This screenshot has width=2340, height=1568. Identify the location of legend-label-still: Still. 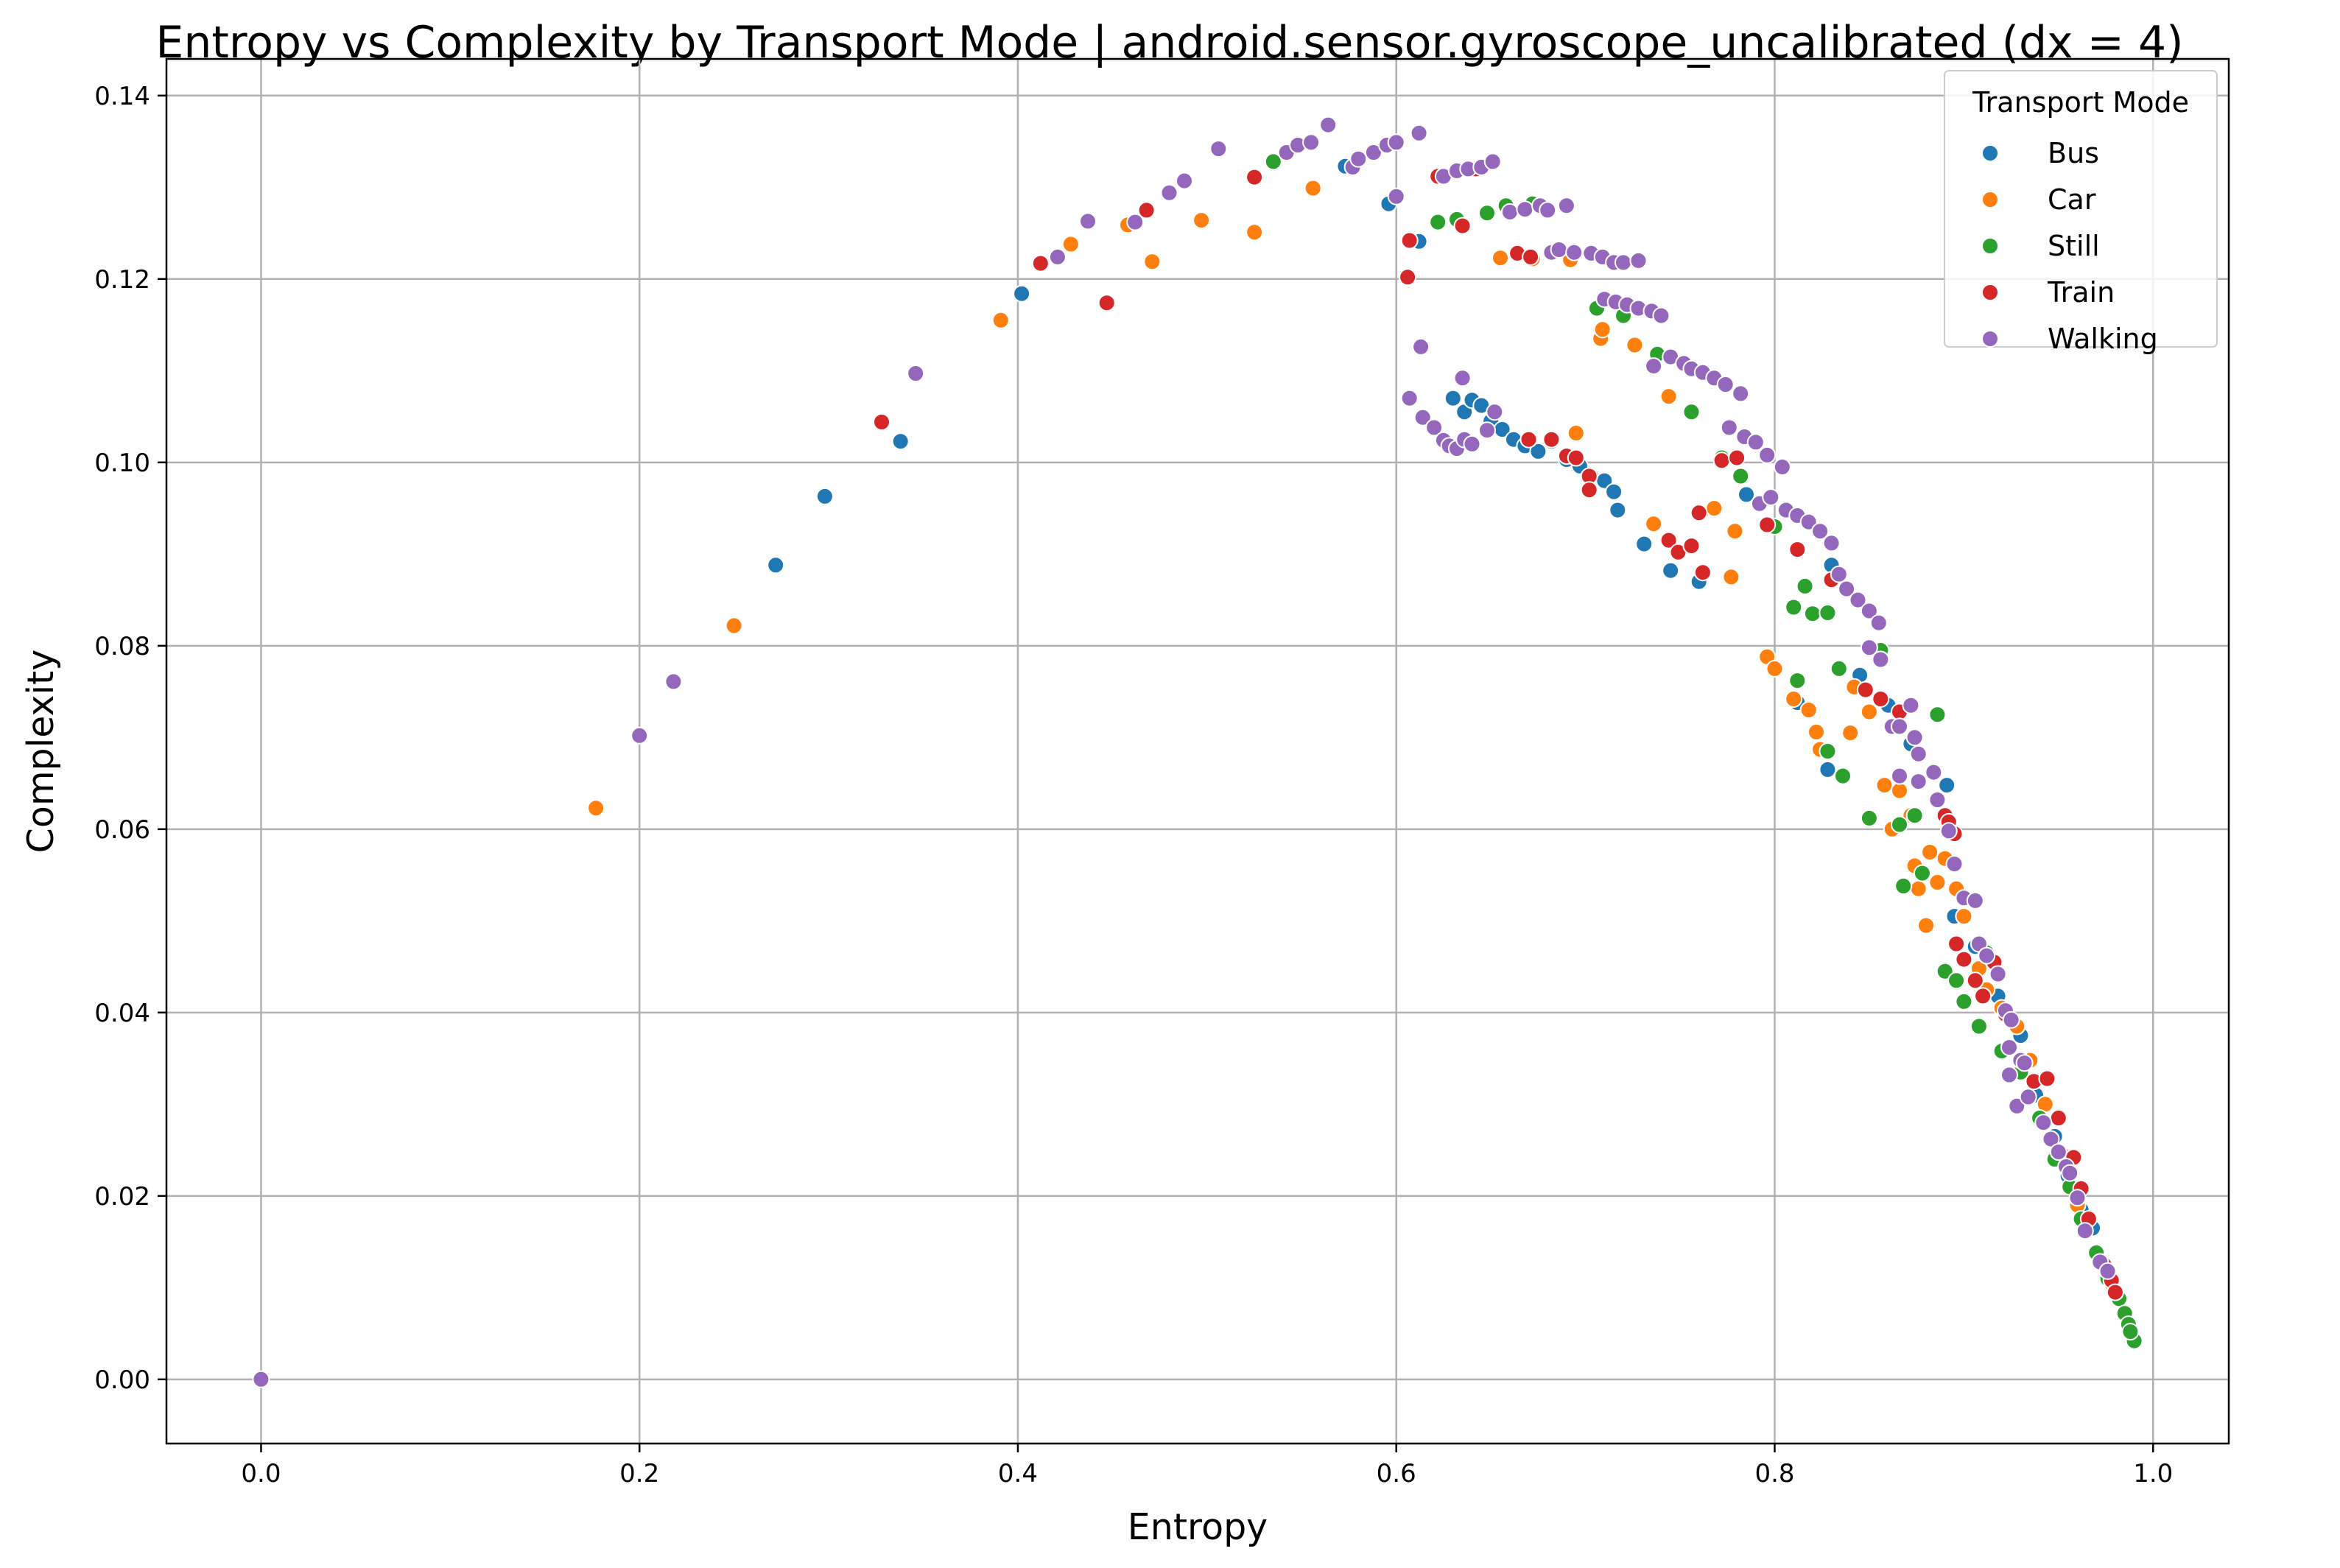
(2074, 246).